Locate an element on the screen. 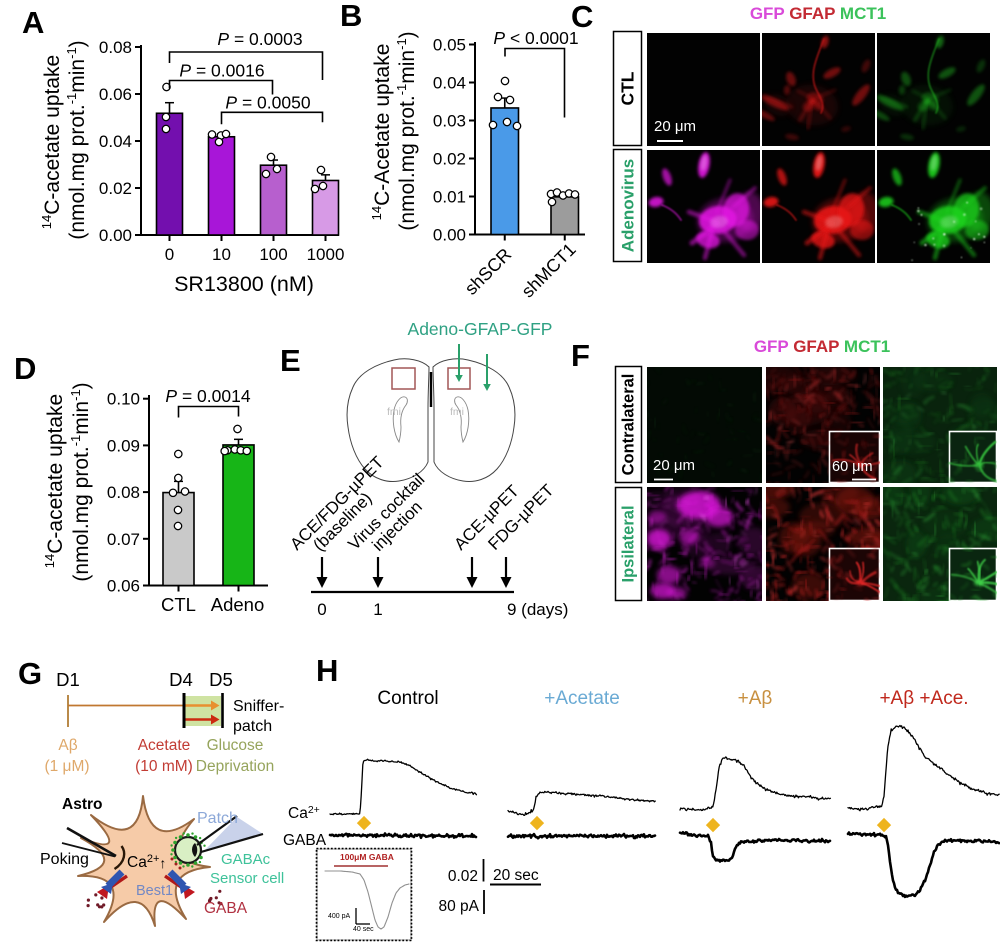  svg-text: E is located at coordinates (290, 360).